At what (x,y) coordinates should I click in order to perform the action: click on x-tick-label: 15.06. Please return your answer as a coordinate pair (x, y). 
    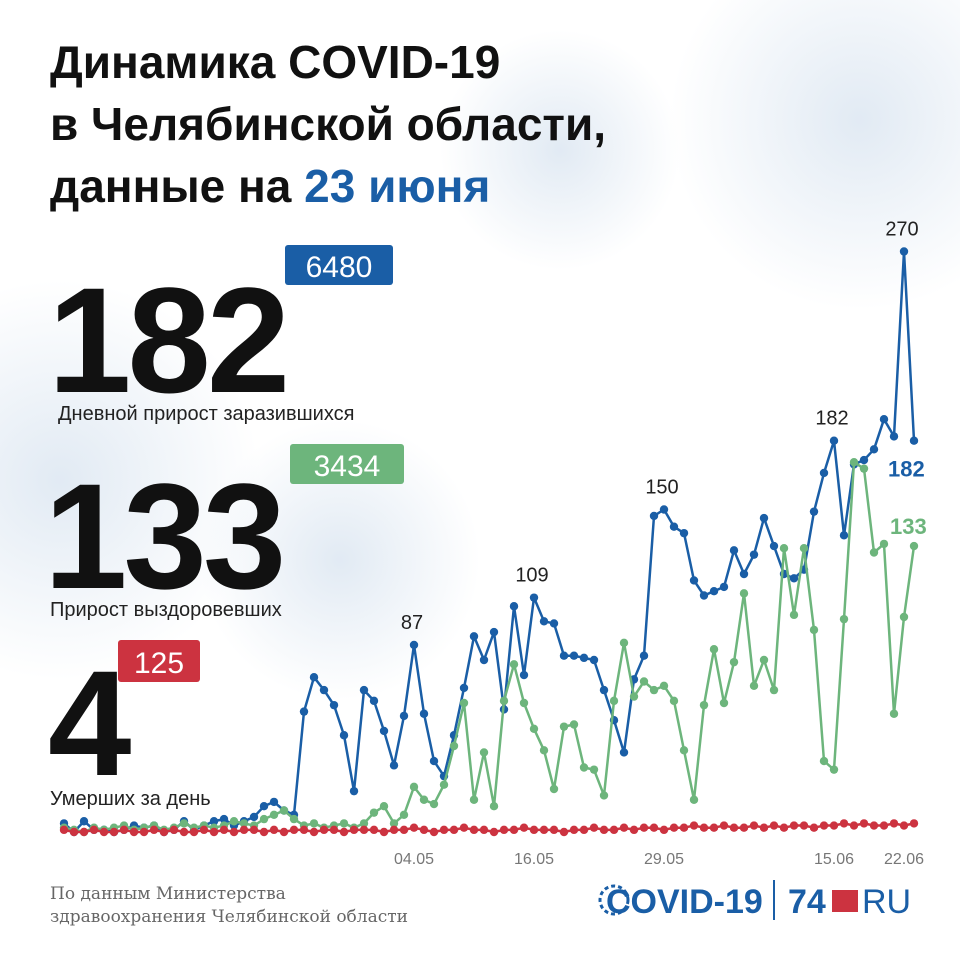
    Looking at the image, I should click on (834, 859).